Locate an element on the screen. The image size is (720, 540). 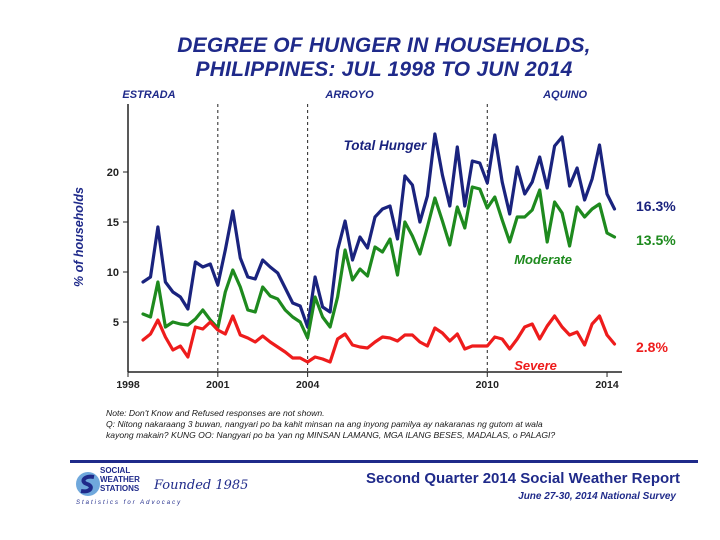
y-tick-label: 15 is located at coordinates (113, 223).